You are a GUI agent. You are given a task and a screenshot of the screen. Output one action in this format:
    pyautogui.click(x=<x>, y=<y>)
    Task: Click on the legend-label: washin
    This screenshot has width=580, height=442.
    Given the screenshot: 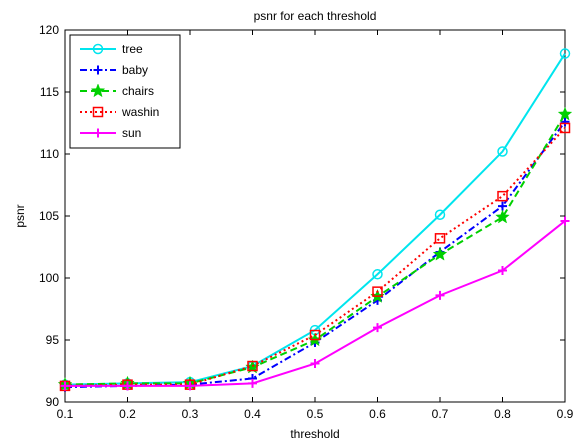 What is the action you would take?
    pyautogui.click(x=140, y=112)
    